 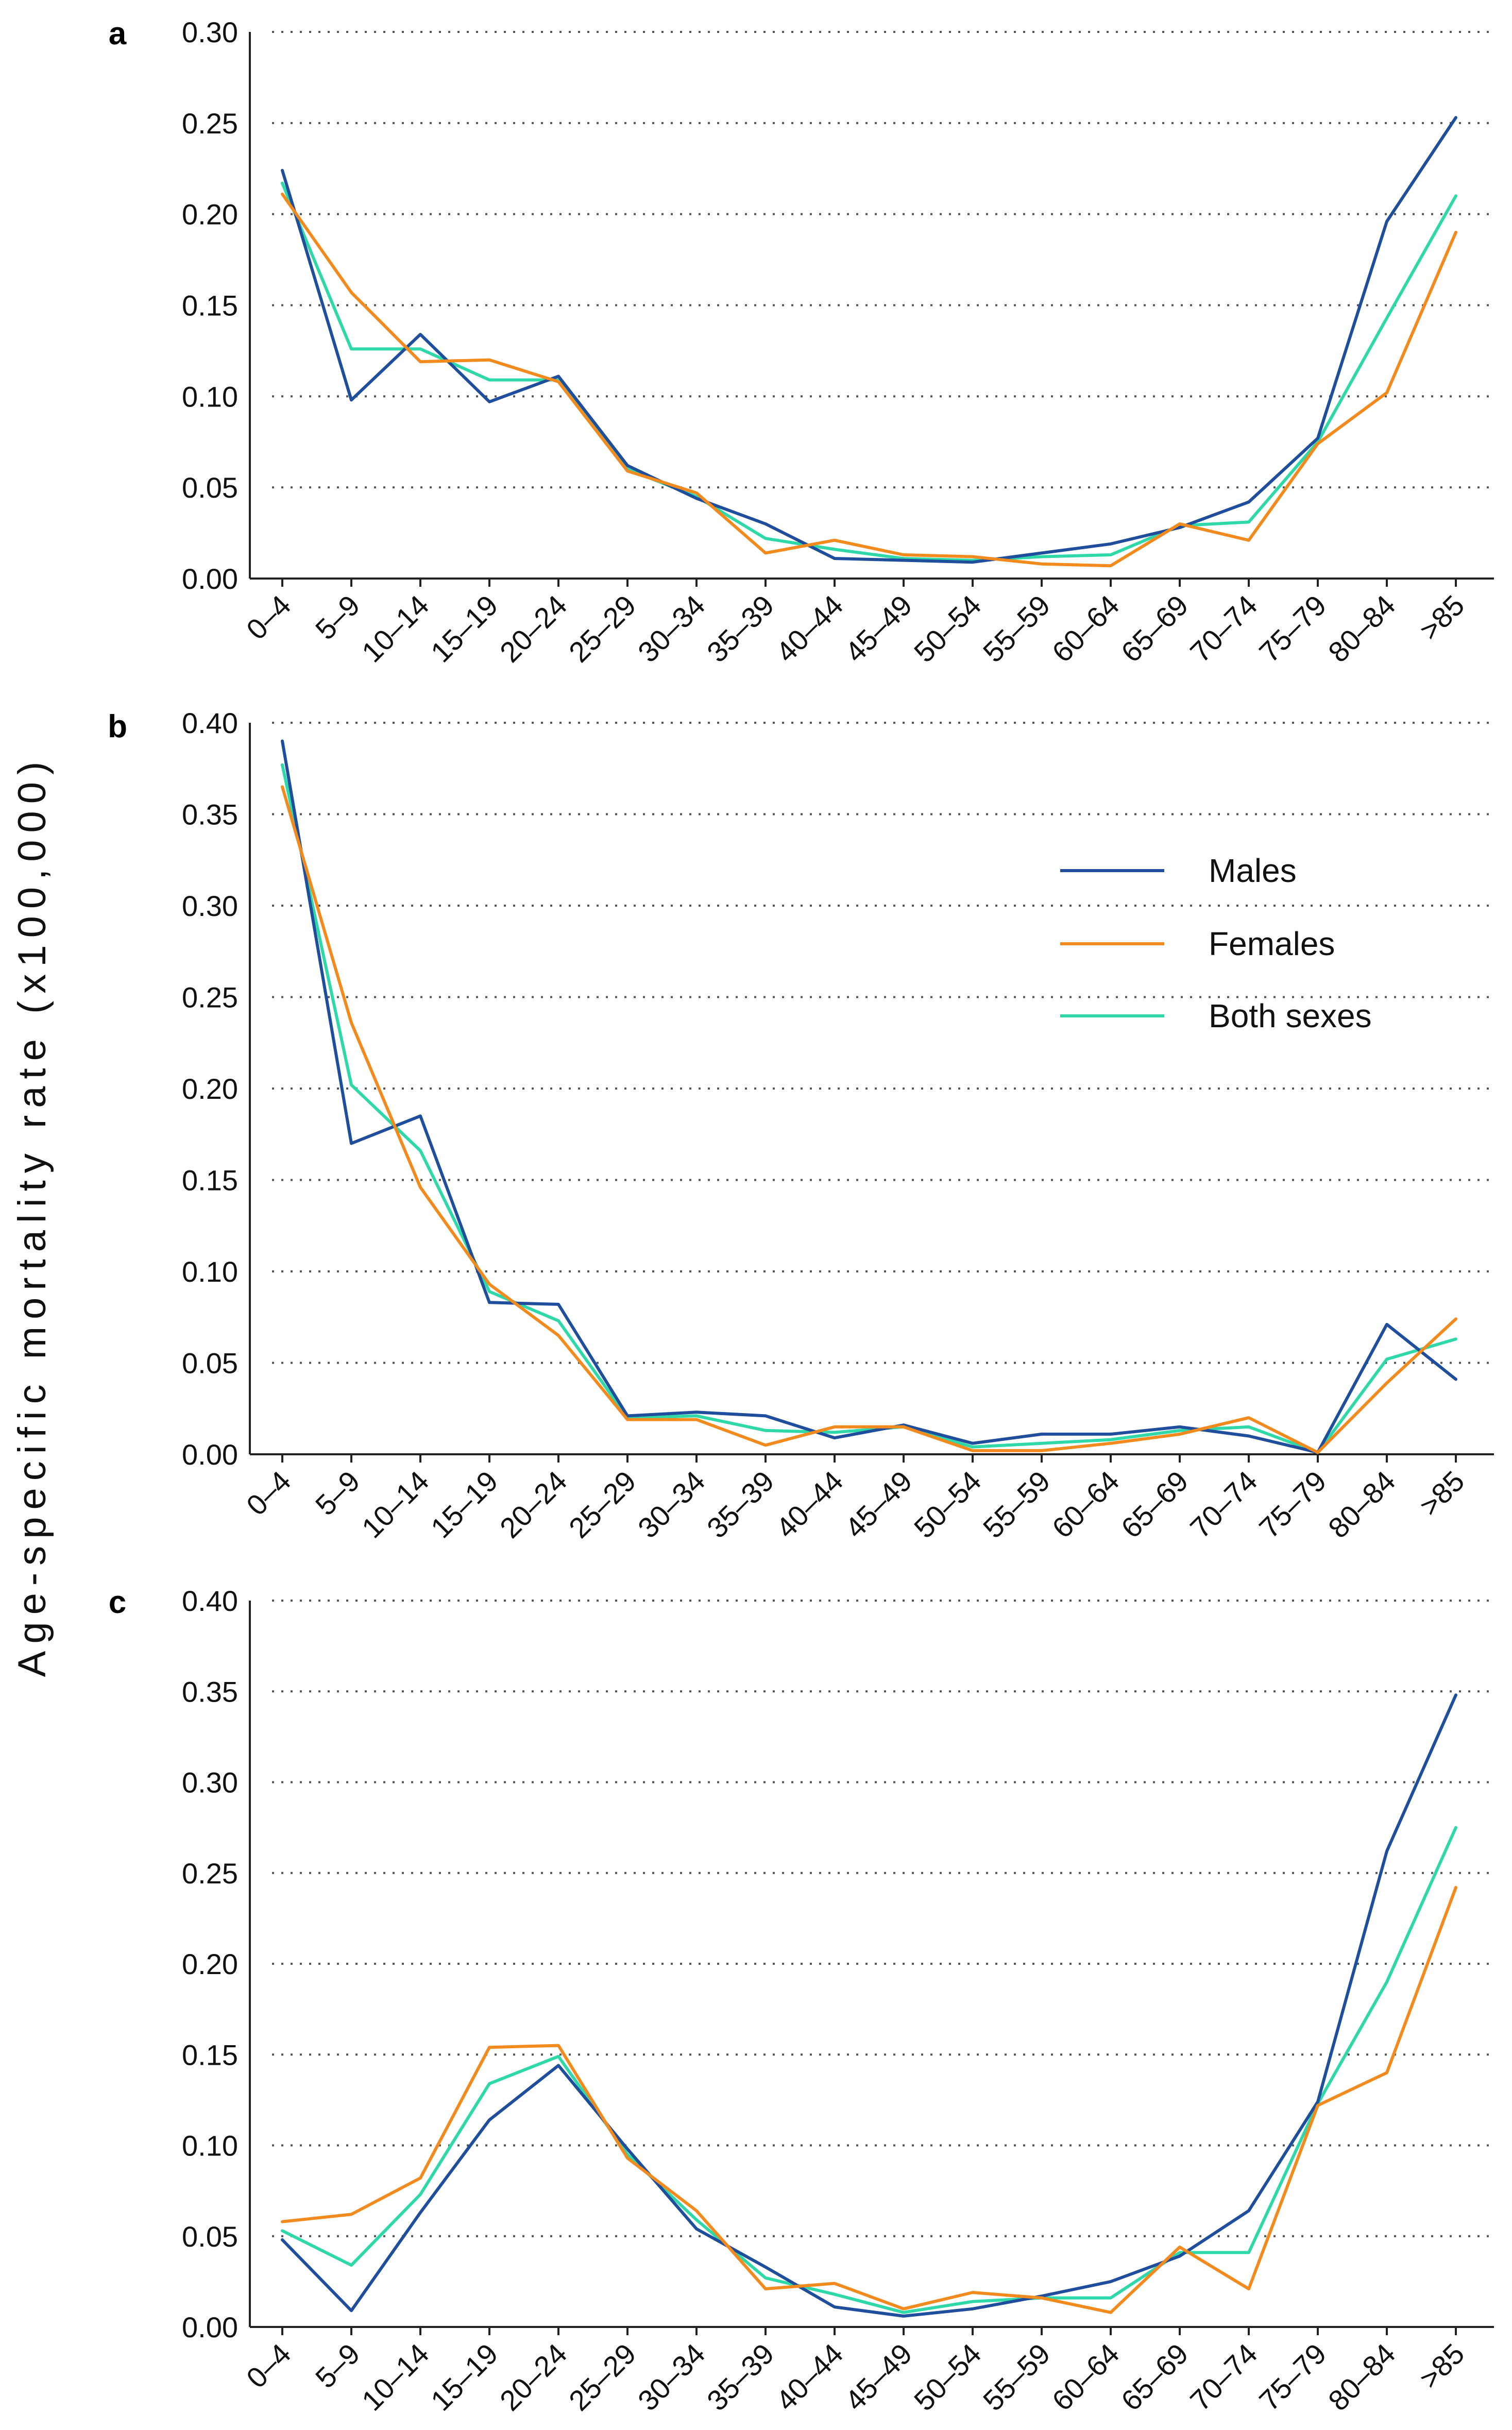 I want to click on legend: Males Females Both sexes, so click(x=1216, y=943).